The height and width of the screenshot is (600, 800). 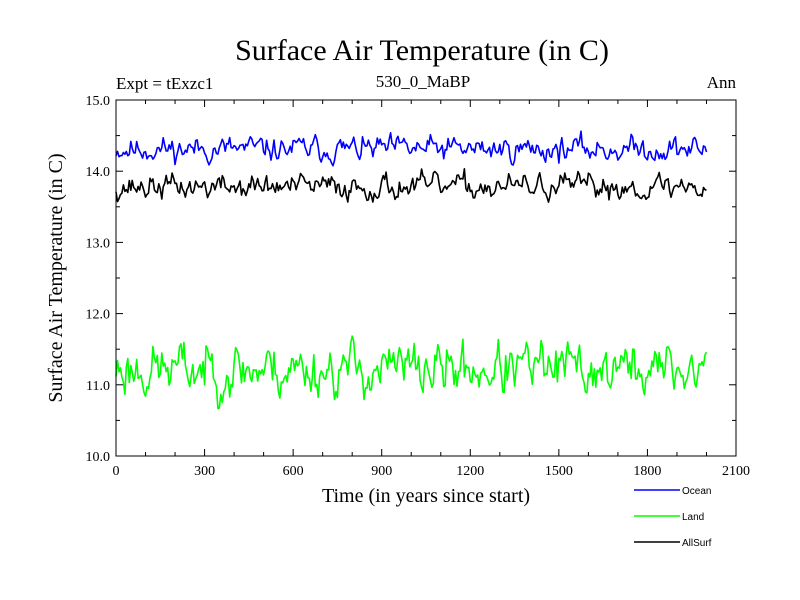 I want to click on season-label: Ann, so click(x=722, y=82).